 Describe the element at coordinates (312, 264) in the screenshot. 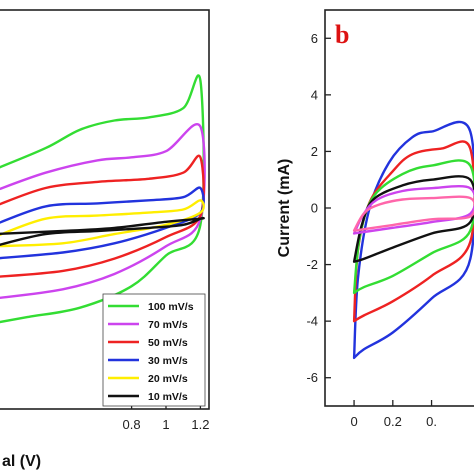

I see `panel-b-y-tick-label-4: -2` at that location.